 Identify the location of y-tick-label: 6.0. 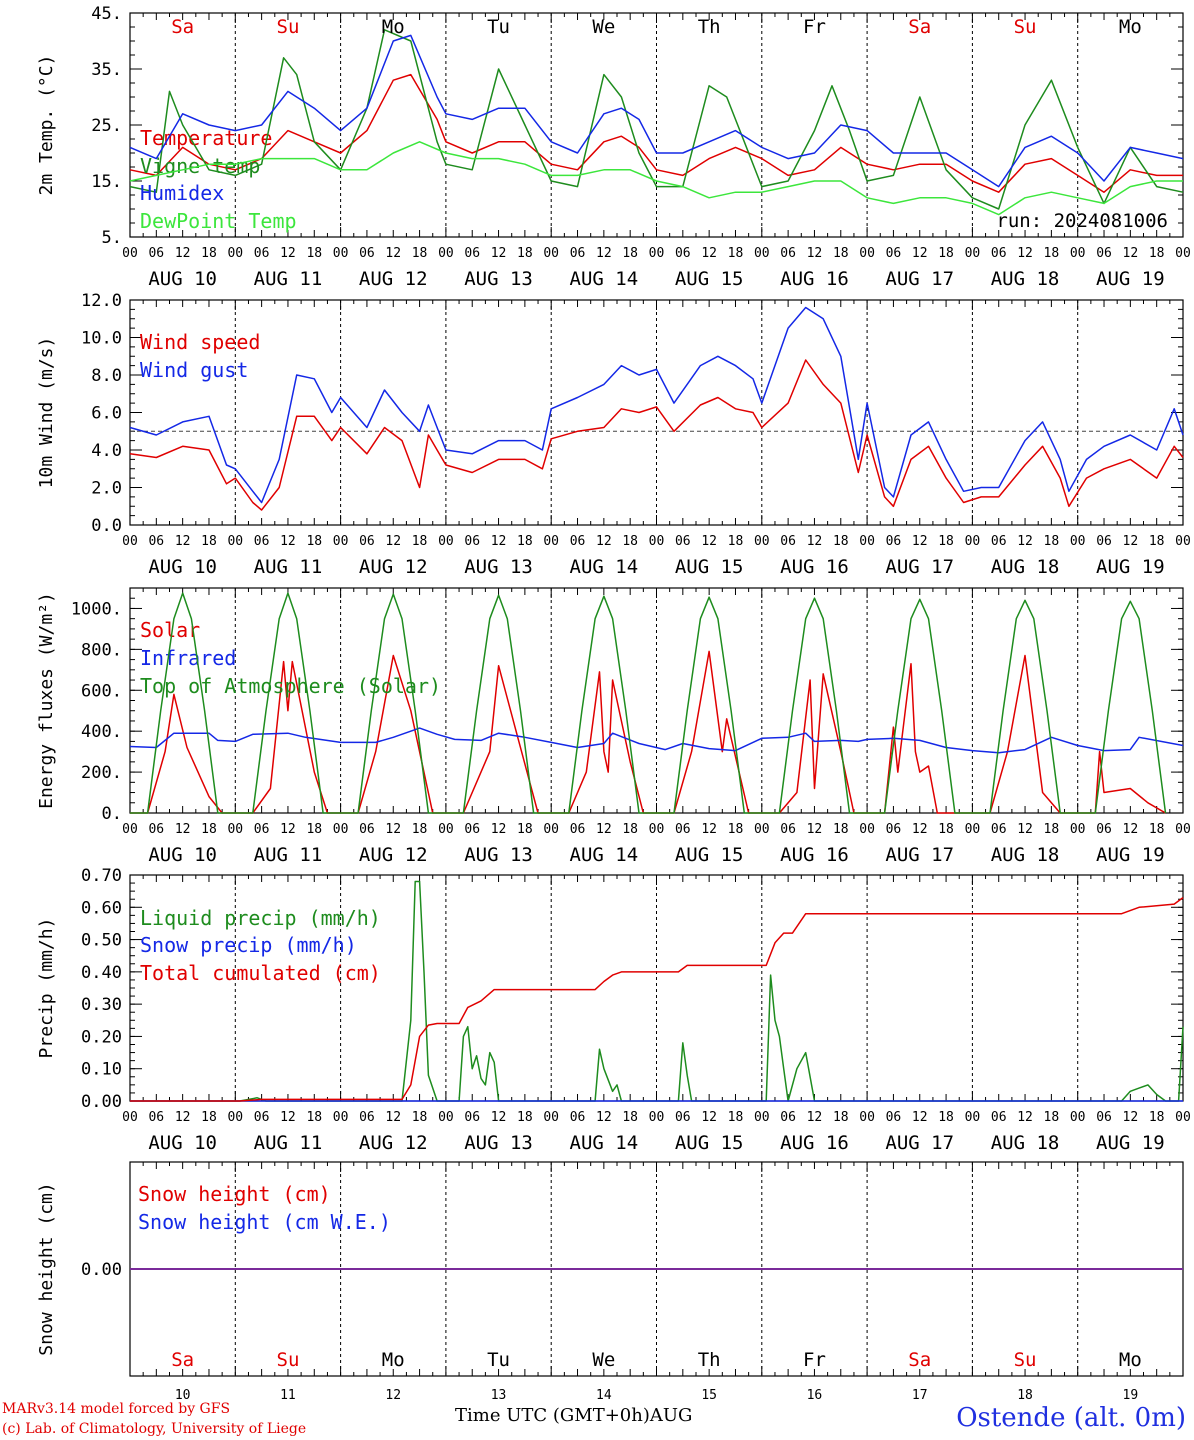
(106, 414).